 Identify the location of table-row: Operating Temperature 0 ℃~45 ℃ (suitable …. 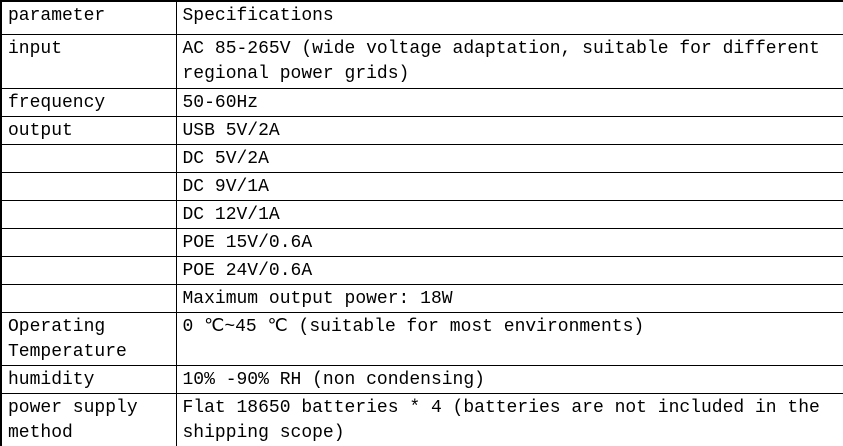
(421, 338).